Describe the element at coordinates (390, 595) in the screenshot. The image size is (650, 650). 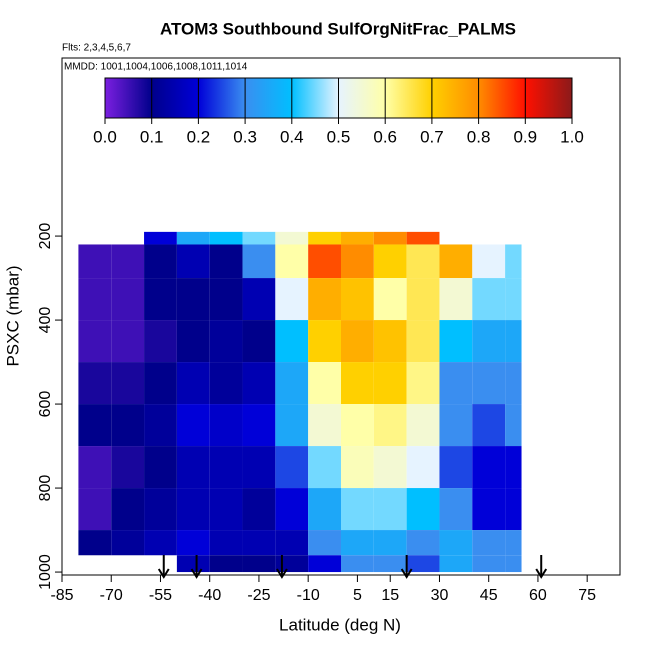
I see `x-tick-label: 15` at that location.